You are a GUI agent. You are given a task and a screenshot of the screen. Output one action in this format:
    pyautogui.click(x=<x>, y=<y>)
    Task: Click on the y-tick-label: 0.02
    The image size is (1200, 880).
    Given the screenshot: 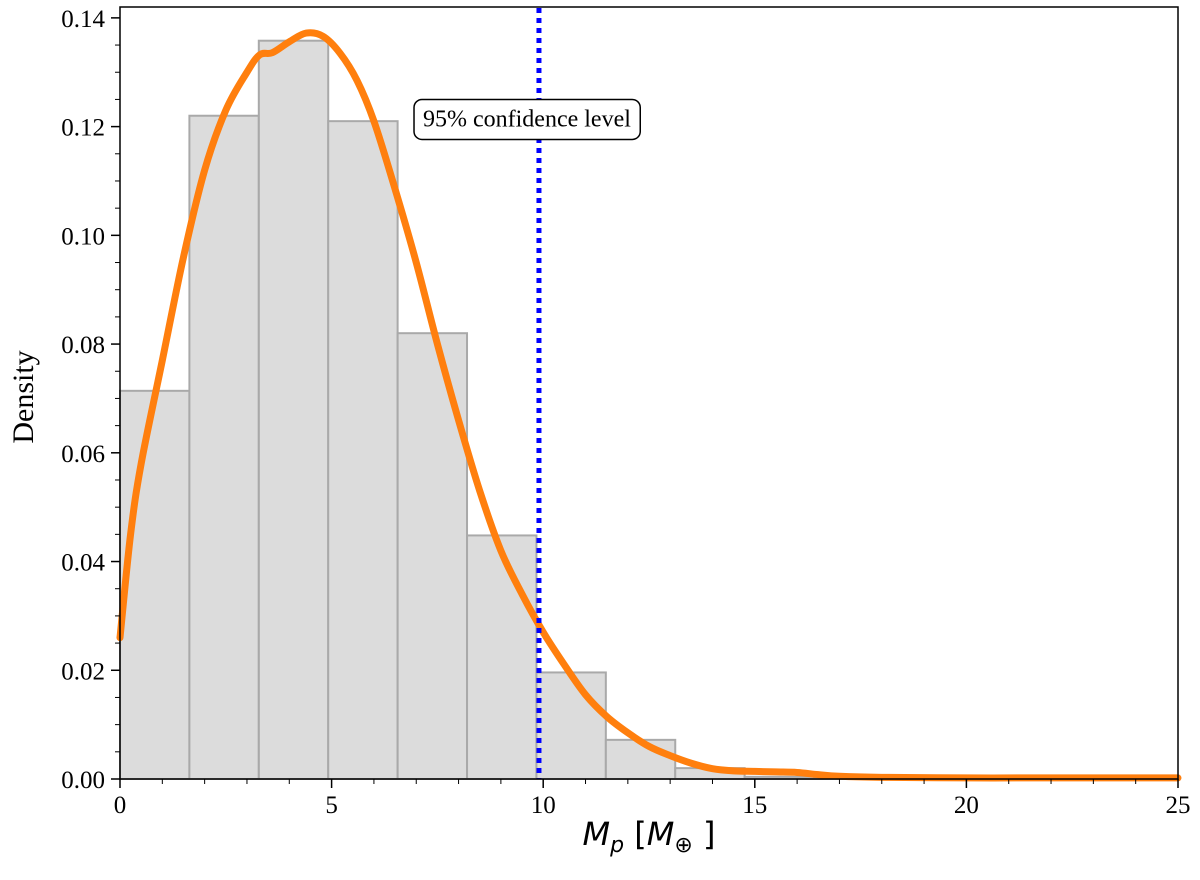 What is the action you would take?
    pyautogui.click(x=83, y=671)
    